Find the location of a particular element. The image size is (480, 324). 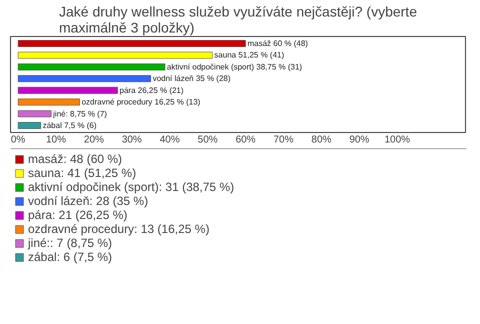

x-tick-label: 40% is located at coordinates (170, 140).